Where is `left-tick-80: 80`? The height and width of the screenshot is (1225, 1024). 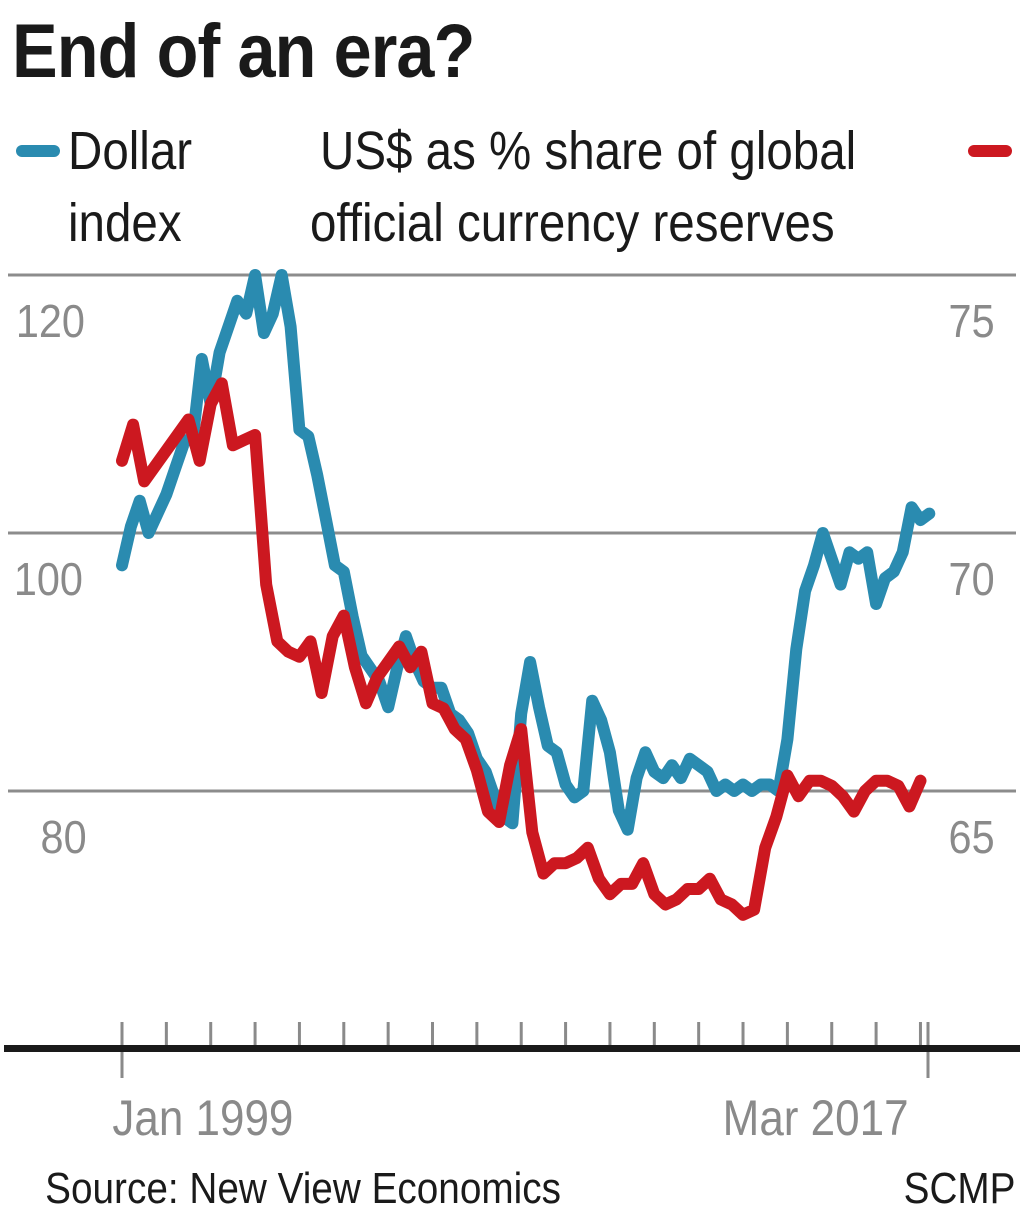
left-tick-80: 80 is located at coordinates (63, 837).